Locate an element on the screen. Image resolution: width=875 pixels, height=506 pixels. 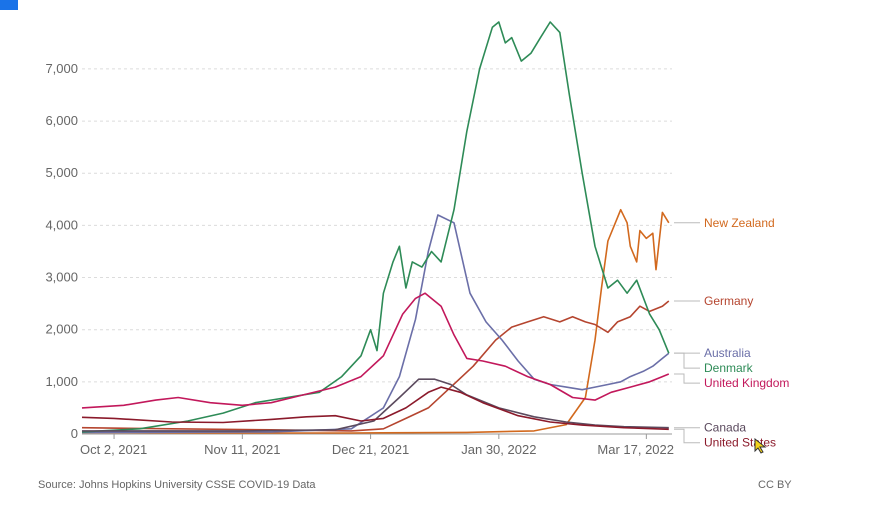
y-tick-label: 4,000 is located at coordinates (61, 224).